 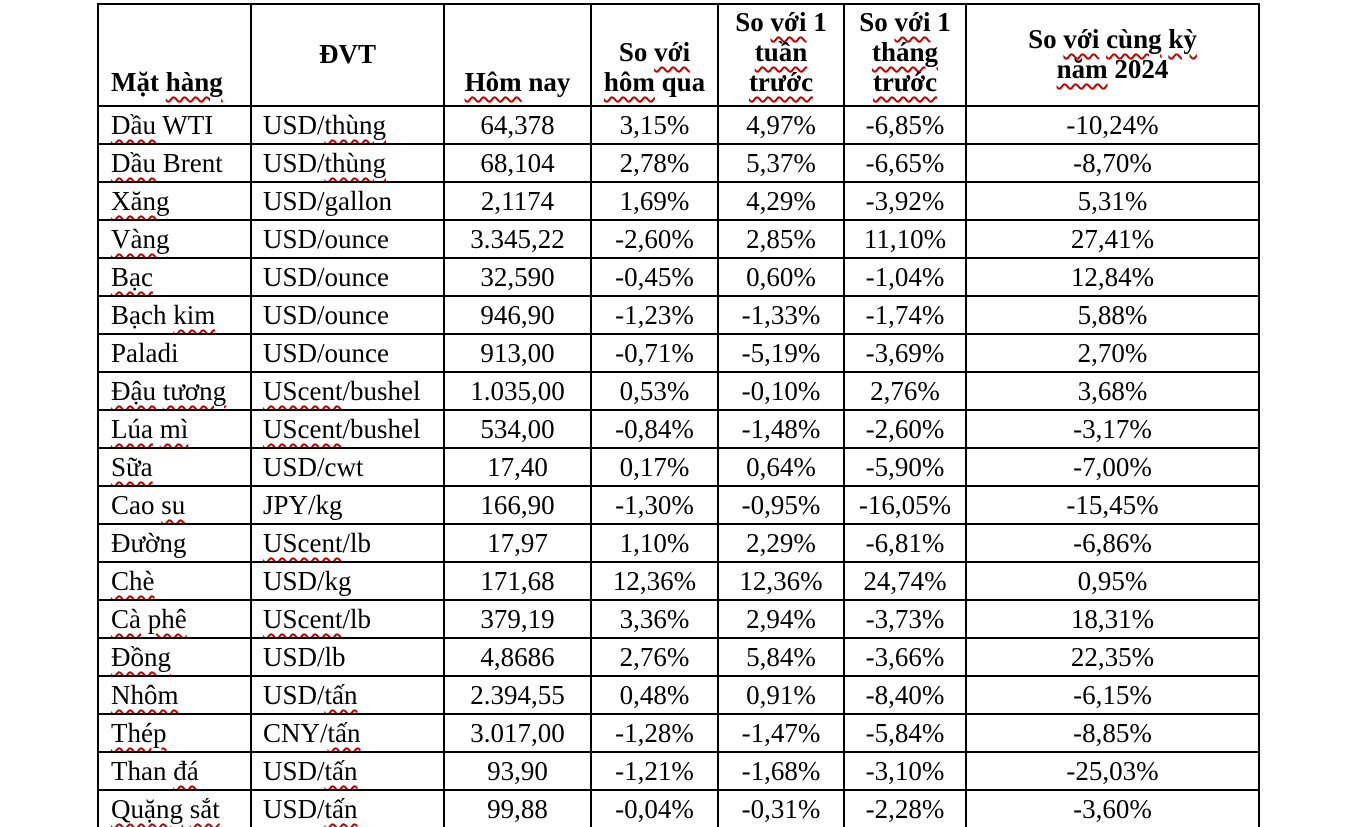 I want to click on misspelling-squiggle-text: tuần, so click(x=781, y=52).